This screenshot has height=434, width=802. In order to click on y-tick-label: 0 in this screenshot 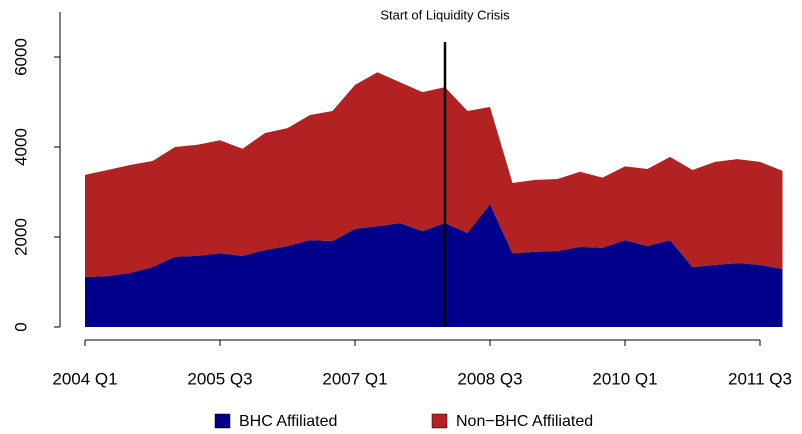, I will do `click(20, 326)`.